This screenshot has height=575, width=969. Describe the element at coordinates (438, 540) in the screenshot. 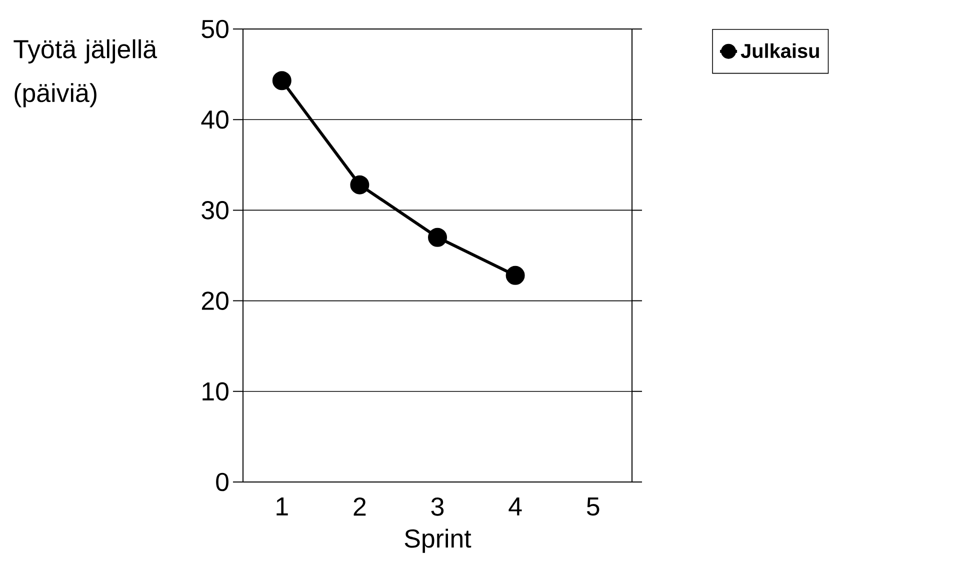

I see `x-axis-title: Sprint` at that location.